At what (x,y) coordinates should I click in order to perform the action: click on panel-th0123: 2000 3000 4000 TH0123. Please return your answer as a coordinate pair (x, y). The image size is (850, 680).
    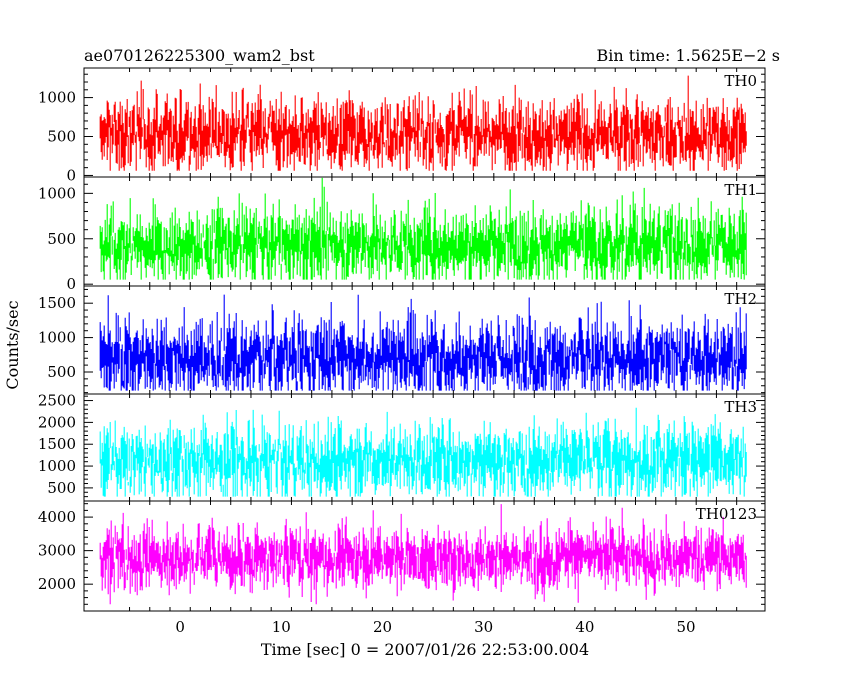
    Looking at the image, I should click on (402, 556).